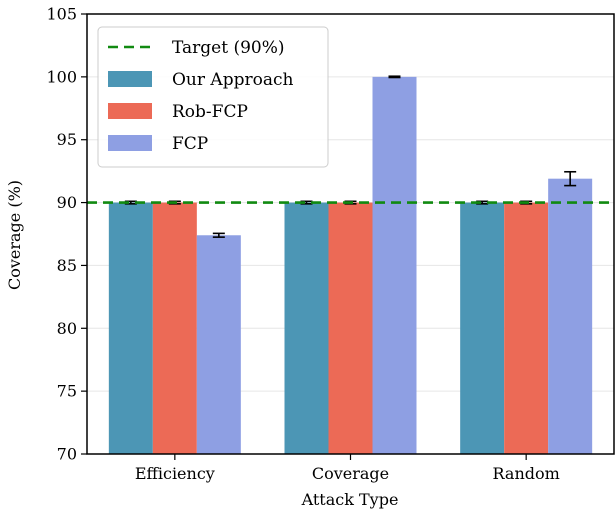  I want to click on x-ticks: Efficiency Coverage Random, so click(347, 468).